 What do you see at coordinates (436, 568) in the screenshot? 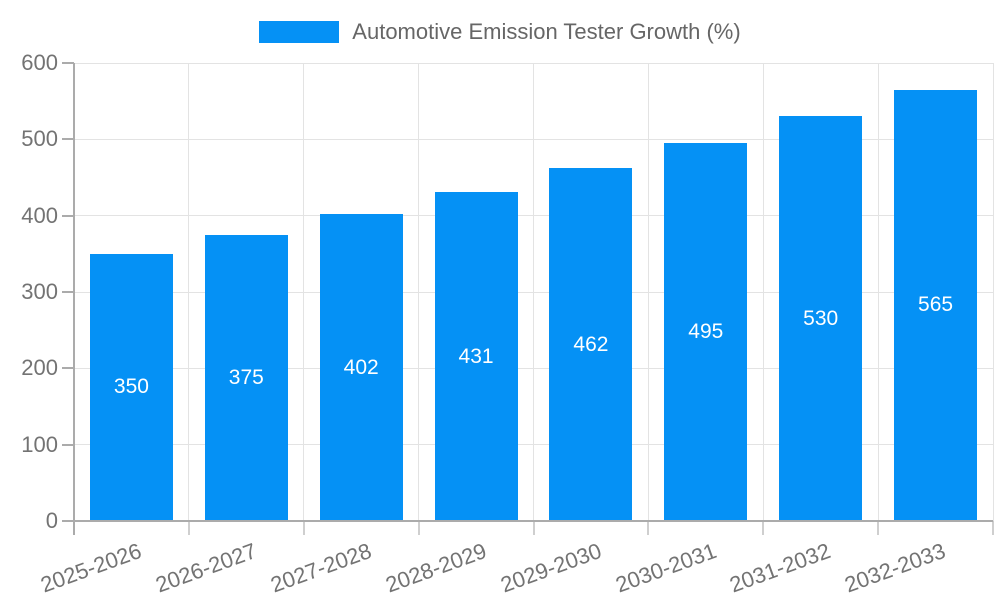
I see `x-axis-tick-label: 2028-2029` at bounding box center [436, 568].